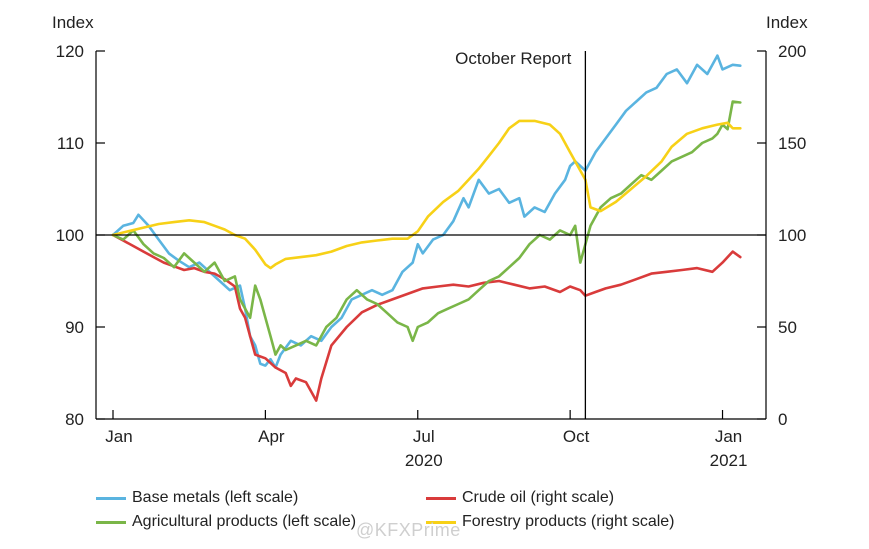 The height and width of the screenshot is (549, 869). What do you see at coordinates (74, 419) in the screenshot?
I see `left-tick-label: 80` at bounding box center [74, 419].